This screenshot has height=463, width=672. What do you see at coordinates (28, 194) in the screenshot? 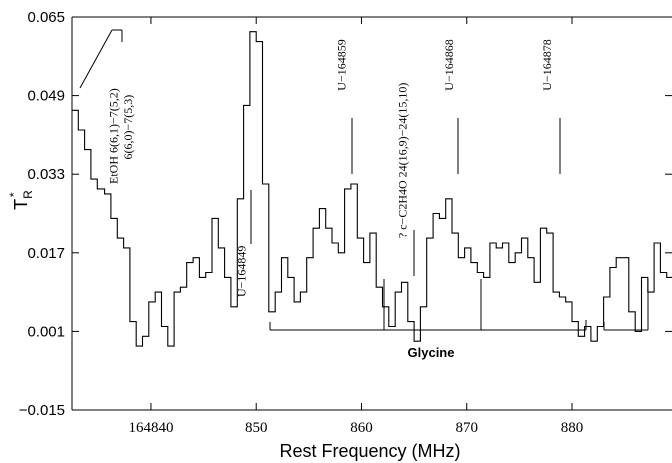
I see `y-axis-title-sub: R` at bounding box center [28, 194].